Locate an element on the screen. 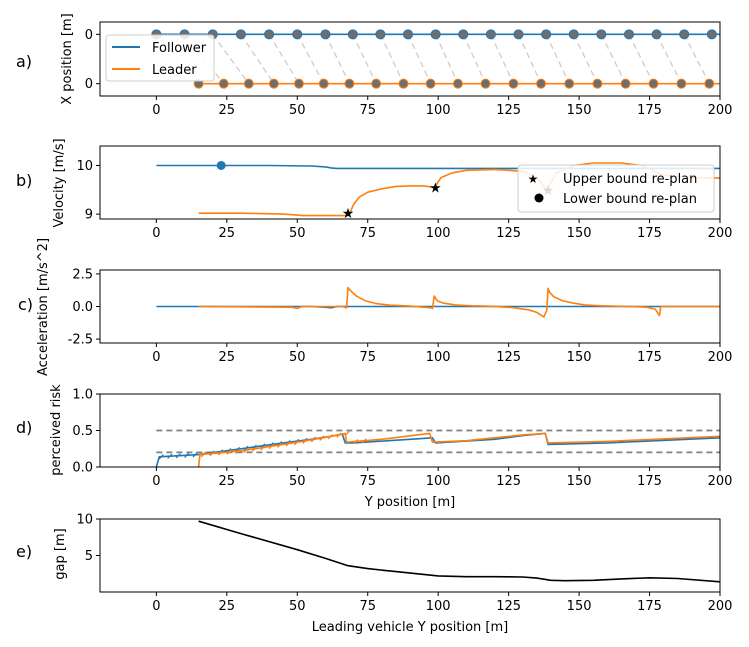 The image size is (749, 647). xtick-label-b-7: 175 is located at coordinates (649, 233).